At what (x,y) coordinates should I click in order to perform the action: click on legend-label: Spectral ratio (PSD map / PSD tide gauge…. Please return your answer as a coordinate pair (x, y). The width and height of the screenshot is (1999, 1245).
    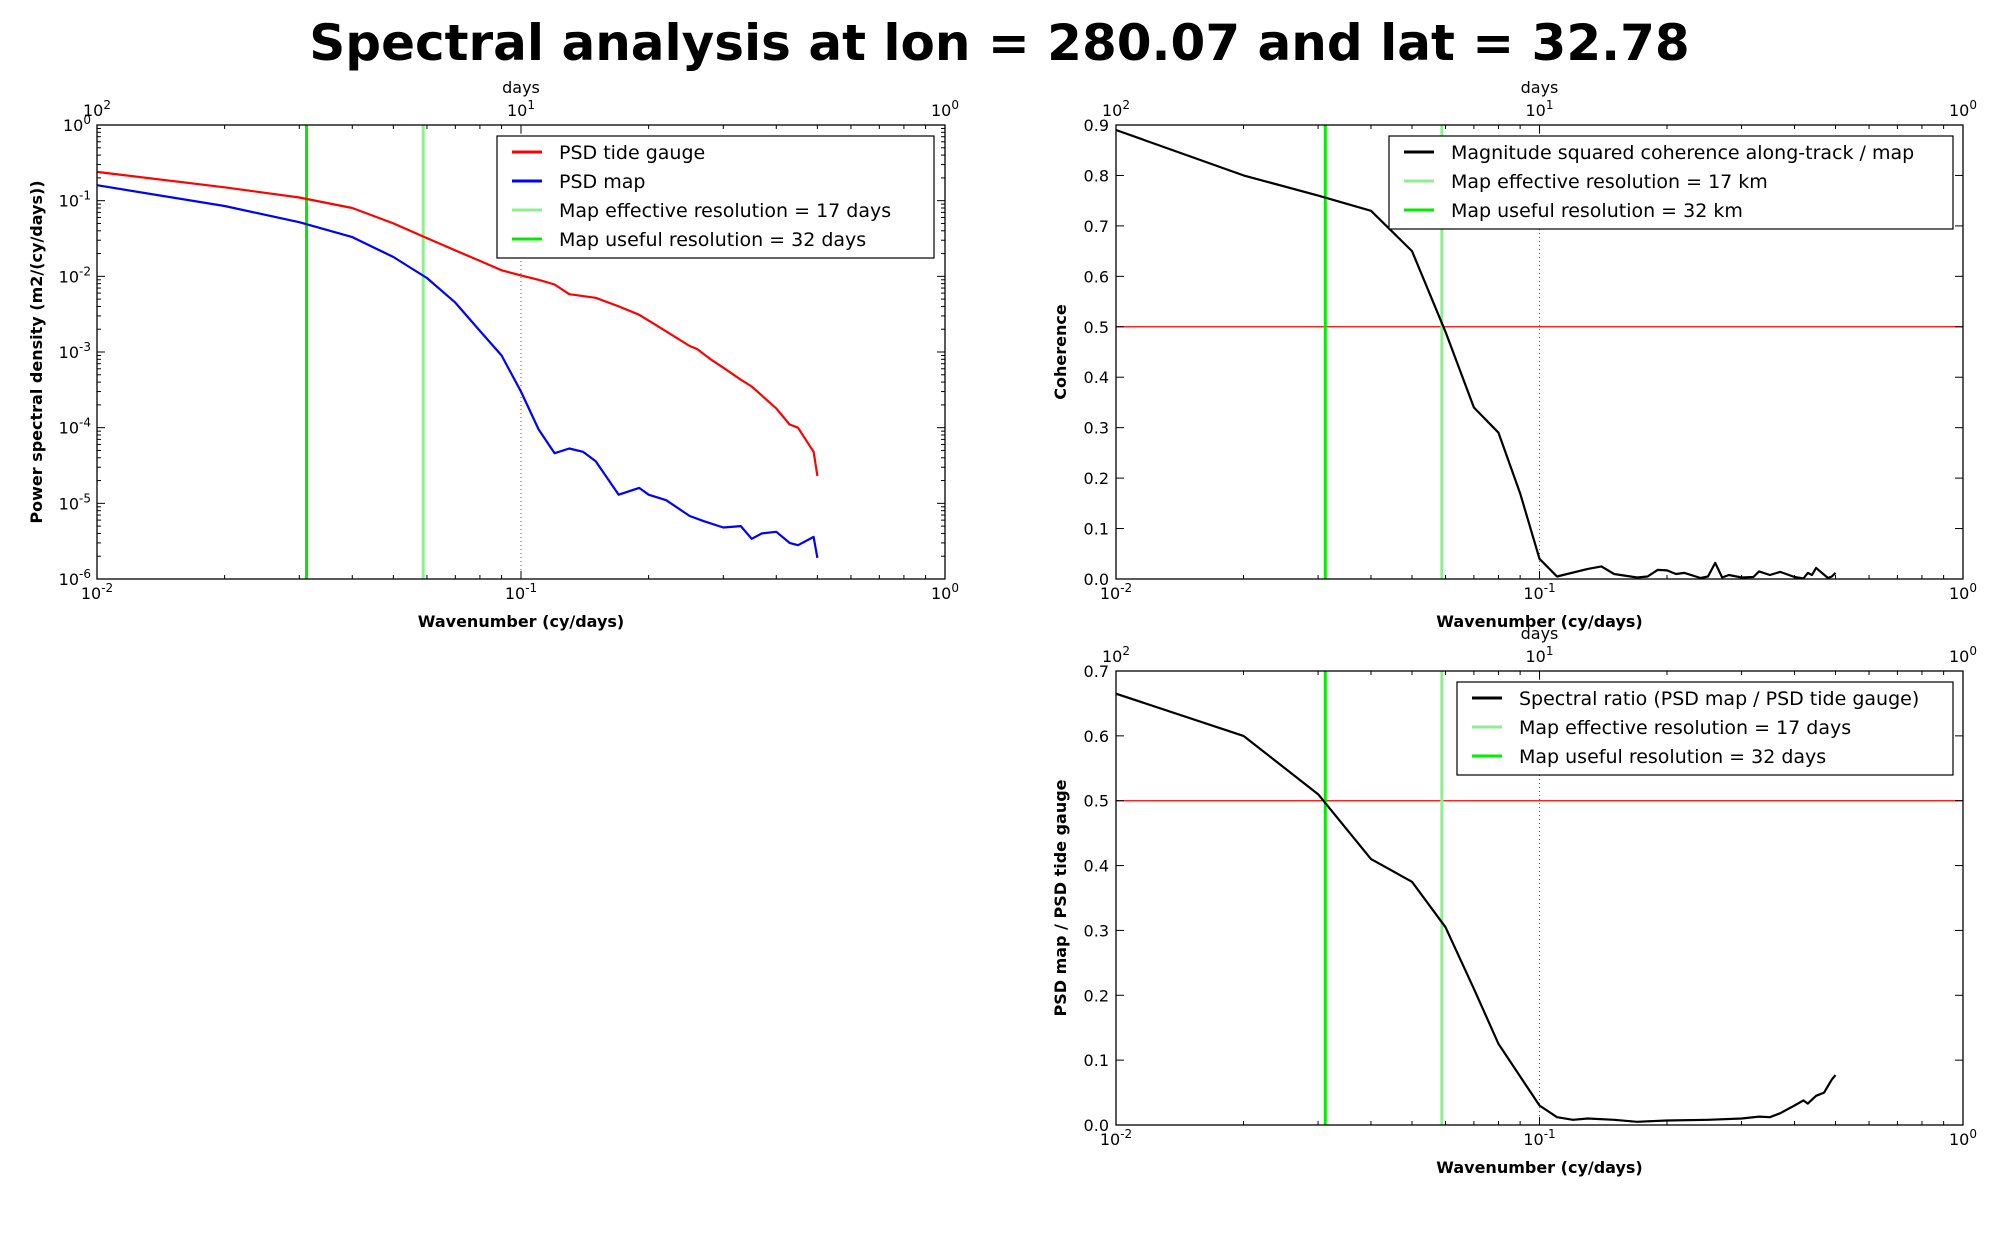
    Looking at the image, I should click on (1719, 699).